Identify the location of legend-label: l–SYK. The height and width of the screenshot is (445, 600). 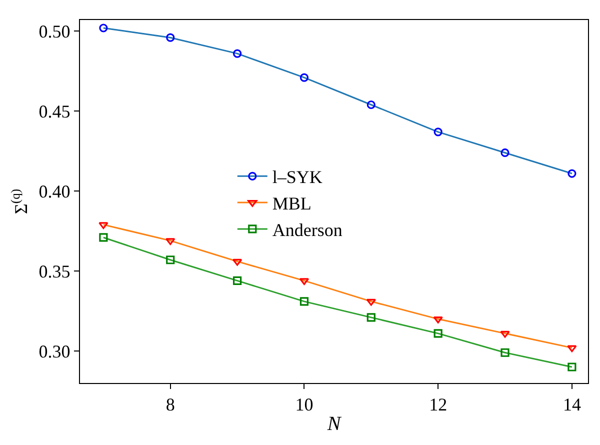
(297, 177).